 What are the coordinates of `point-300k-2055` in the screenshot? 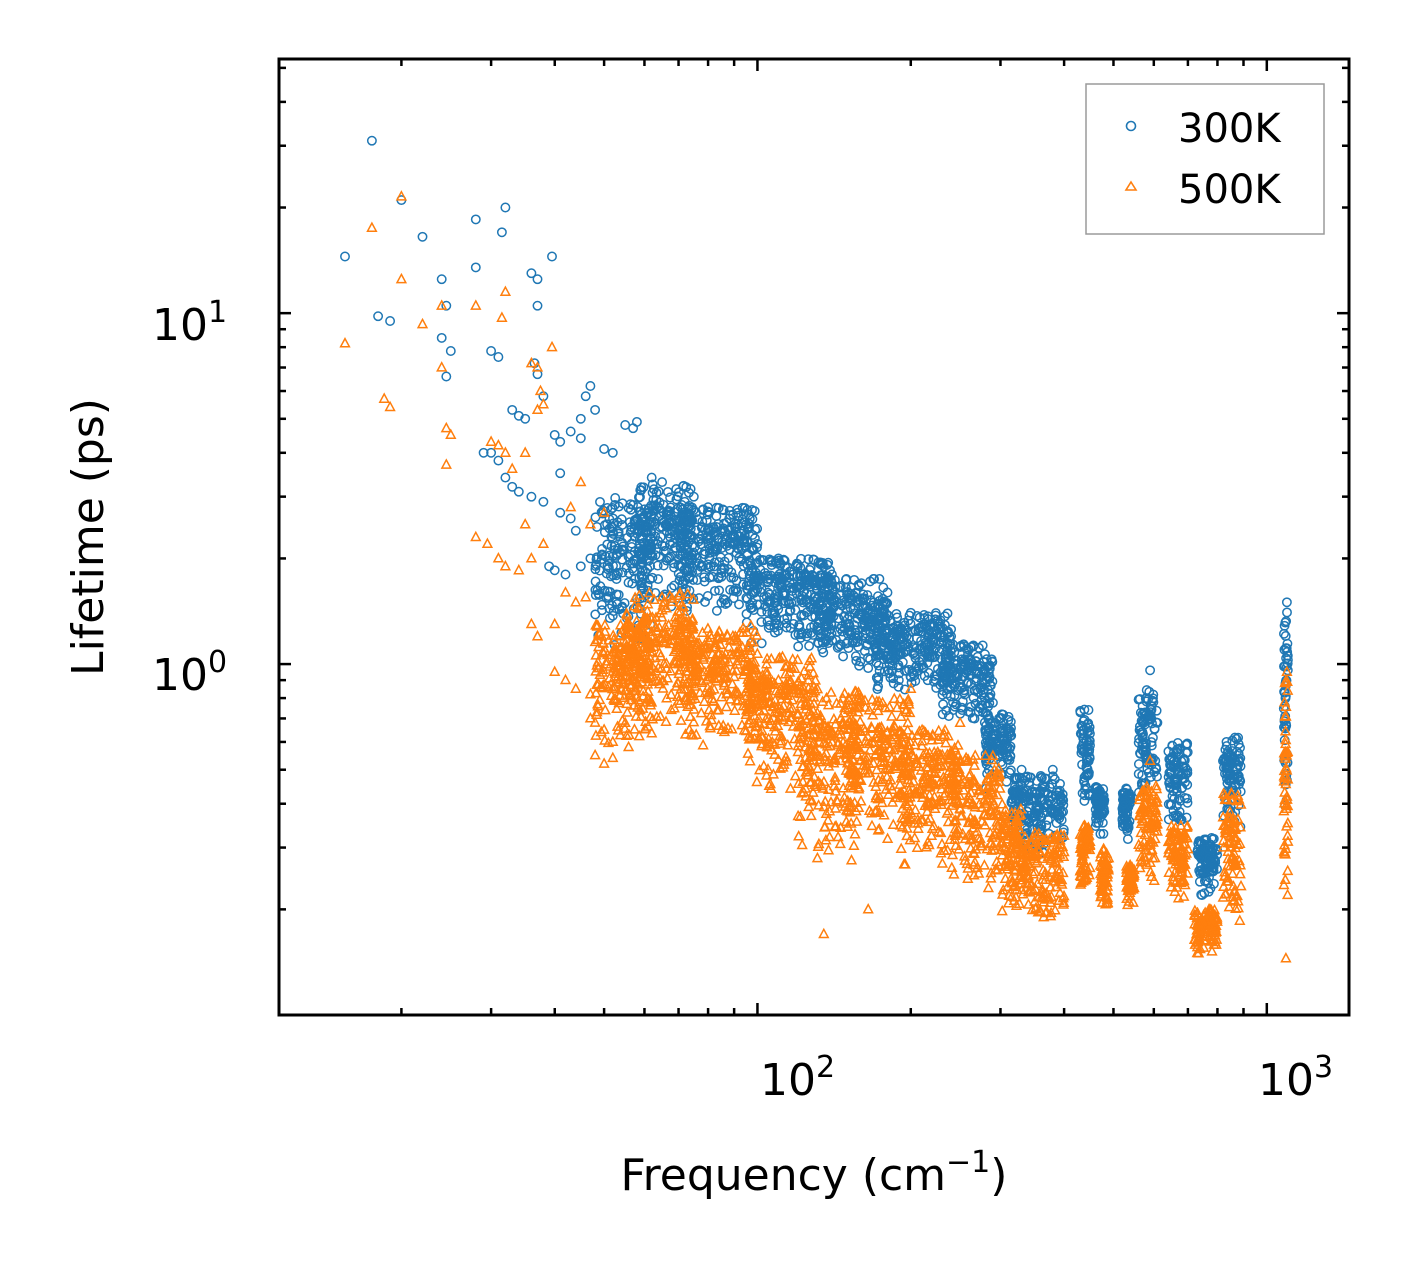 It's located at (1080, 712).